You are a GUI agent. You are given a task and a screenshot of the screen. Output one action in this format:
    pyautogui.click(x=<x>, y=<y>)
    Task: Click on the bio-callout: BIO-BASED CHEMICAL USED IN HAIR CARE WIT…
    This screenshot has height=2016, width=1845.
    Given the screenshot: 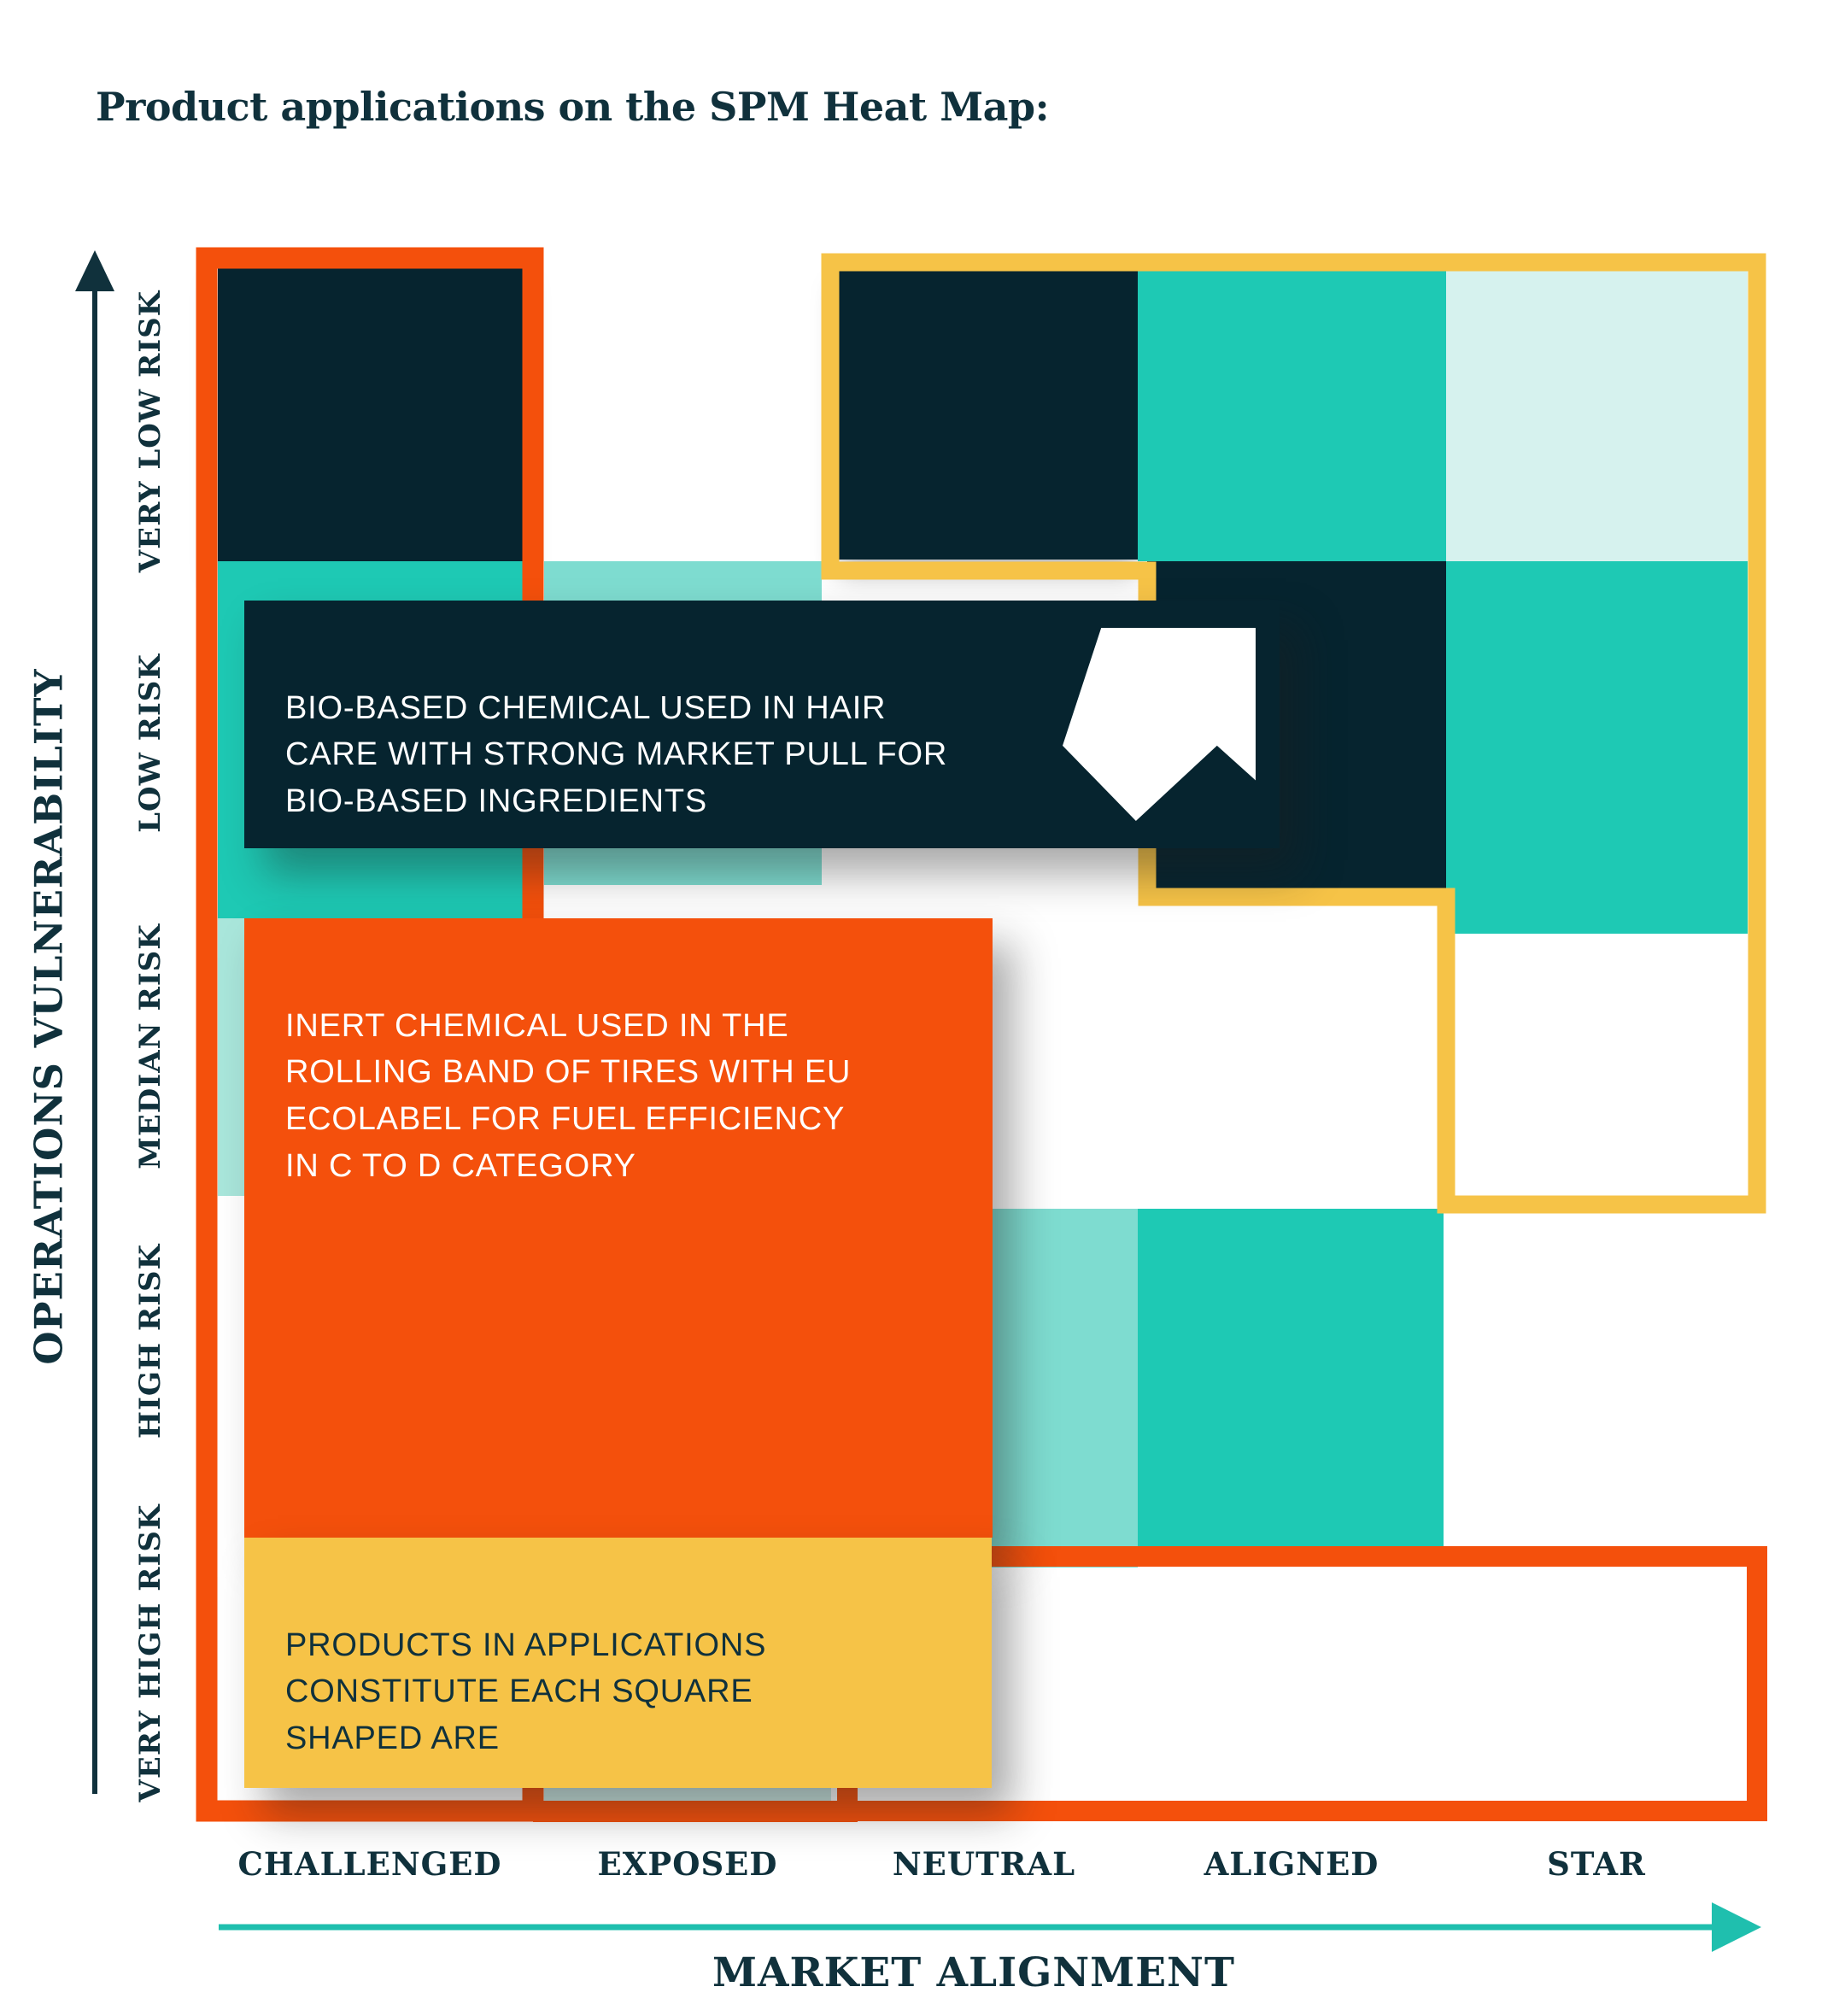 What is the action you would take?
    pyautogui.click(x=762, y=724)
    